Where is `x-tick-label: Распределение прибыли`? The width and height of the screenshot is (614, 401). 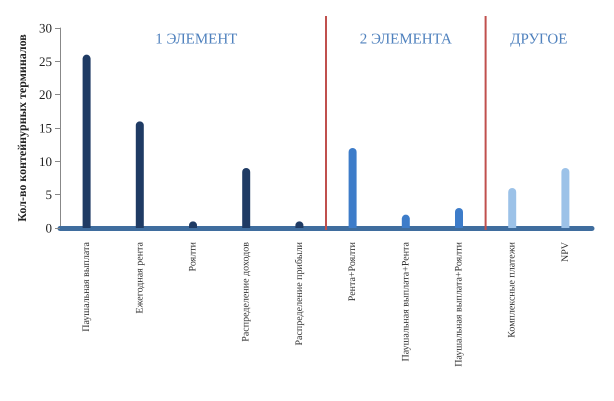 x-tick-label: Распределение прибыли is located at coordinates (299, 293).